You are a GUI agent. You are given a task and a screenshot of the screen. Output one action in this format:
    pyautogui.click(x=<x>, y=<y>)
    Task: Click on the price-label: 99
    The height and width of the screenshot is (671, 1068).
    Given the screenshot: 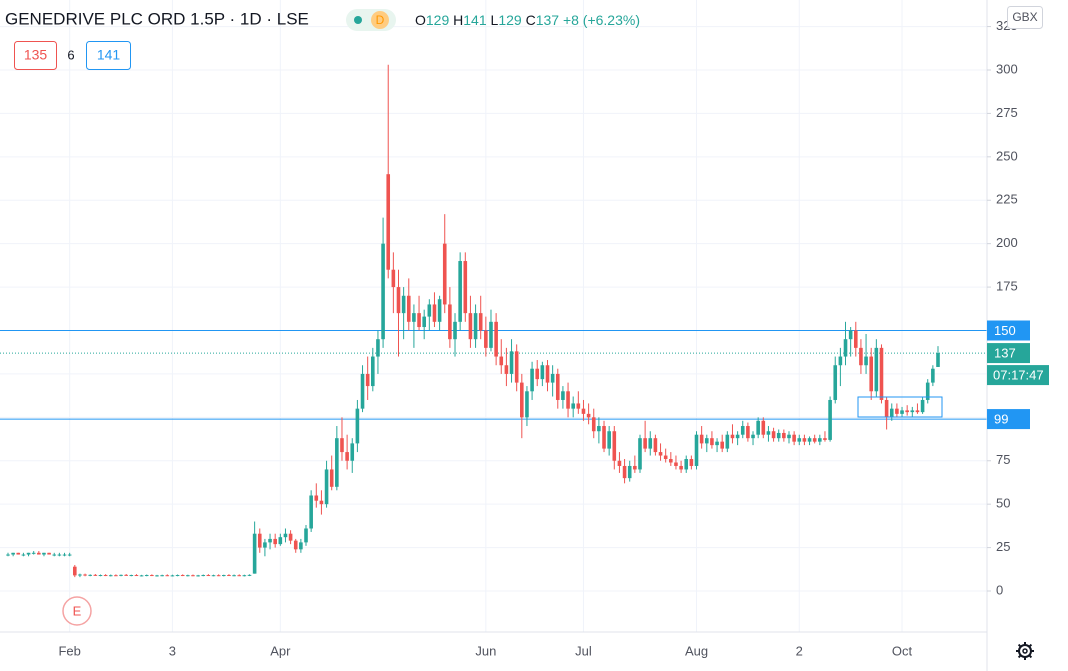 What is the action you would take?
    pyautogui.click(x=1001, y=419)
    